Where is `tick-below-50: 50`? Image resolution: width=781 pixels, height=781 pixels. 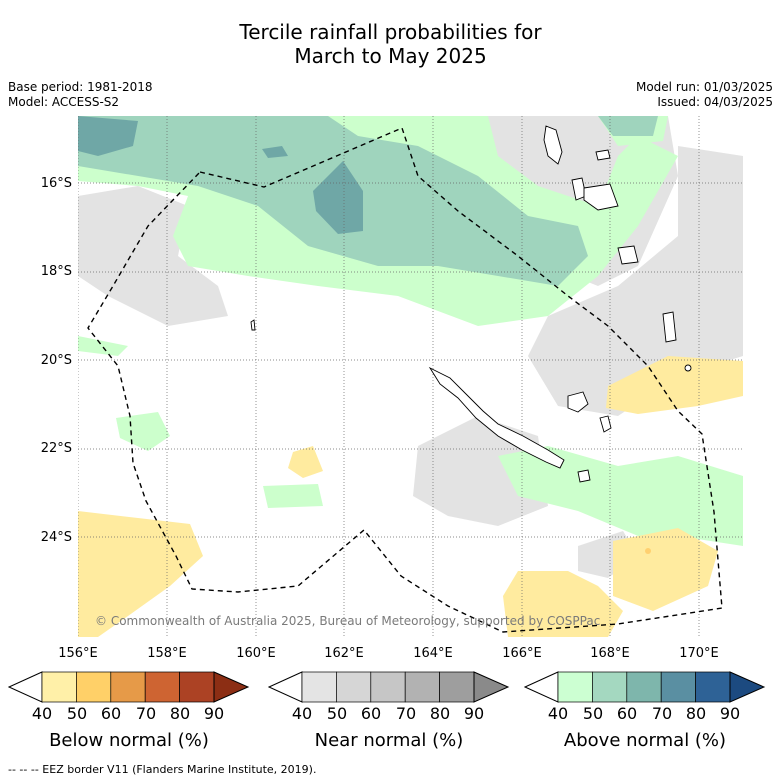
tick-below-50: 50 is located at coordinates (77, 713).